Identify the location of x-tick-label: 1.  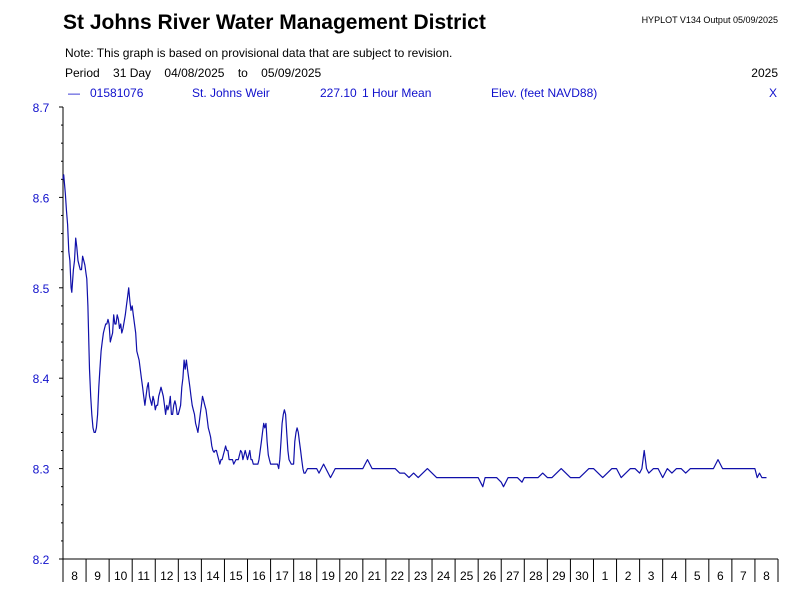
(605, 576).